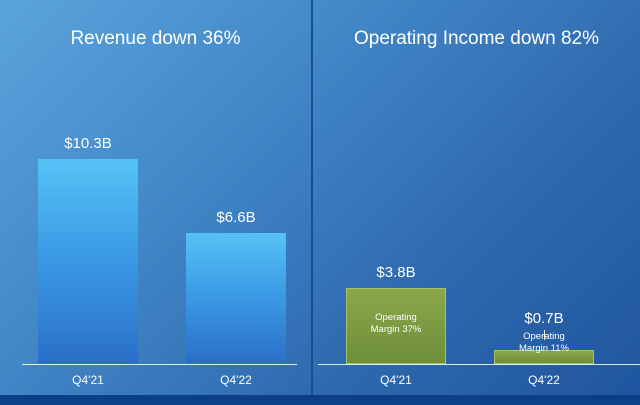 This screenshot has height=405, width=640. I want to click on operating-income-margin-annotation-1: Operating Margin 37%, so click(396, 323).